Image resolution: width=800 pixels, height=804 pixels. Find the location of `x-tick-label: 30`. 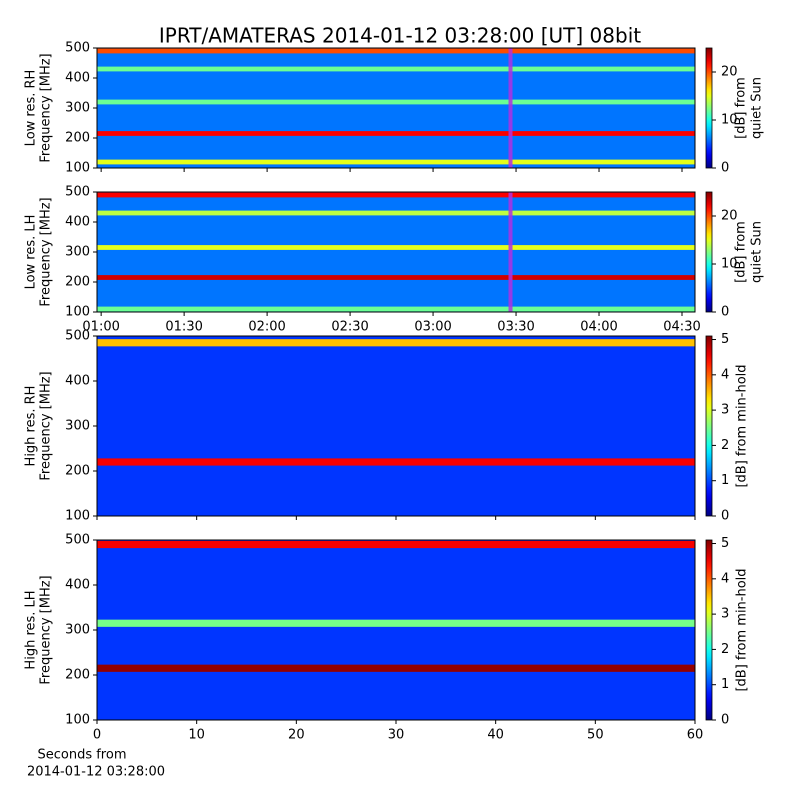

x-tick-label: 30 is located at coordinates (396, 735).